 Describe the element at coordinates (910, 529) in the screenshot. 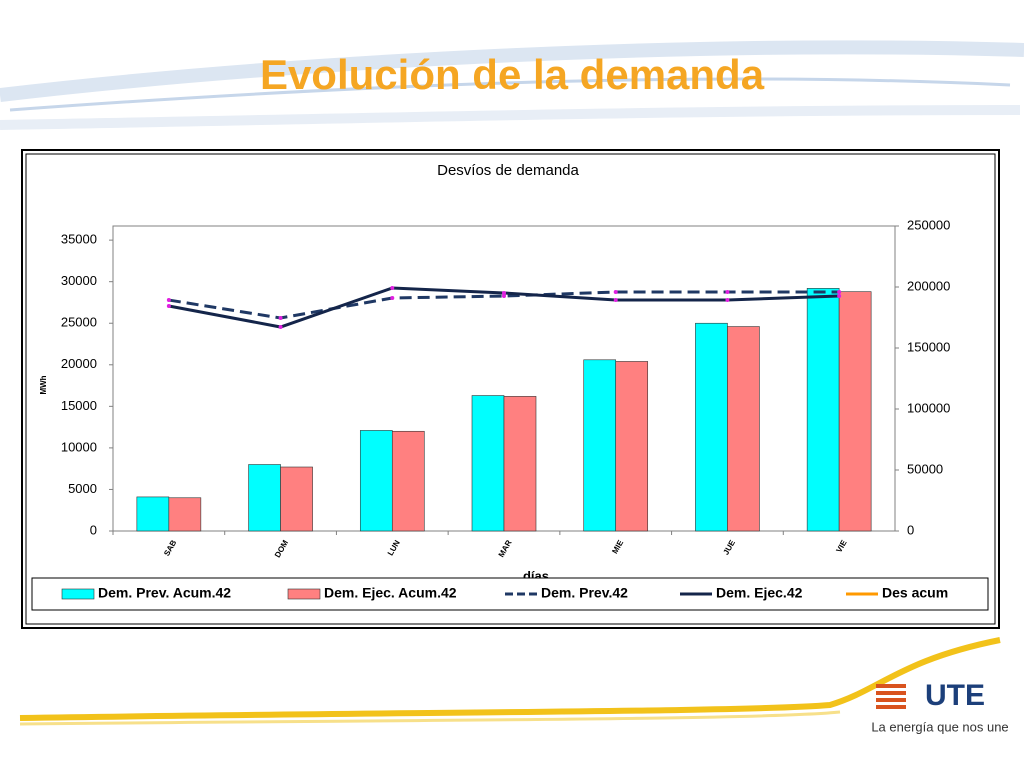

I see `y2-tick-label: 0` at that location.